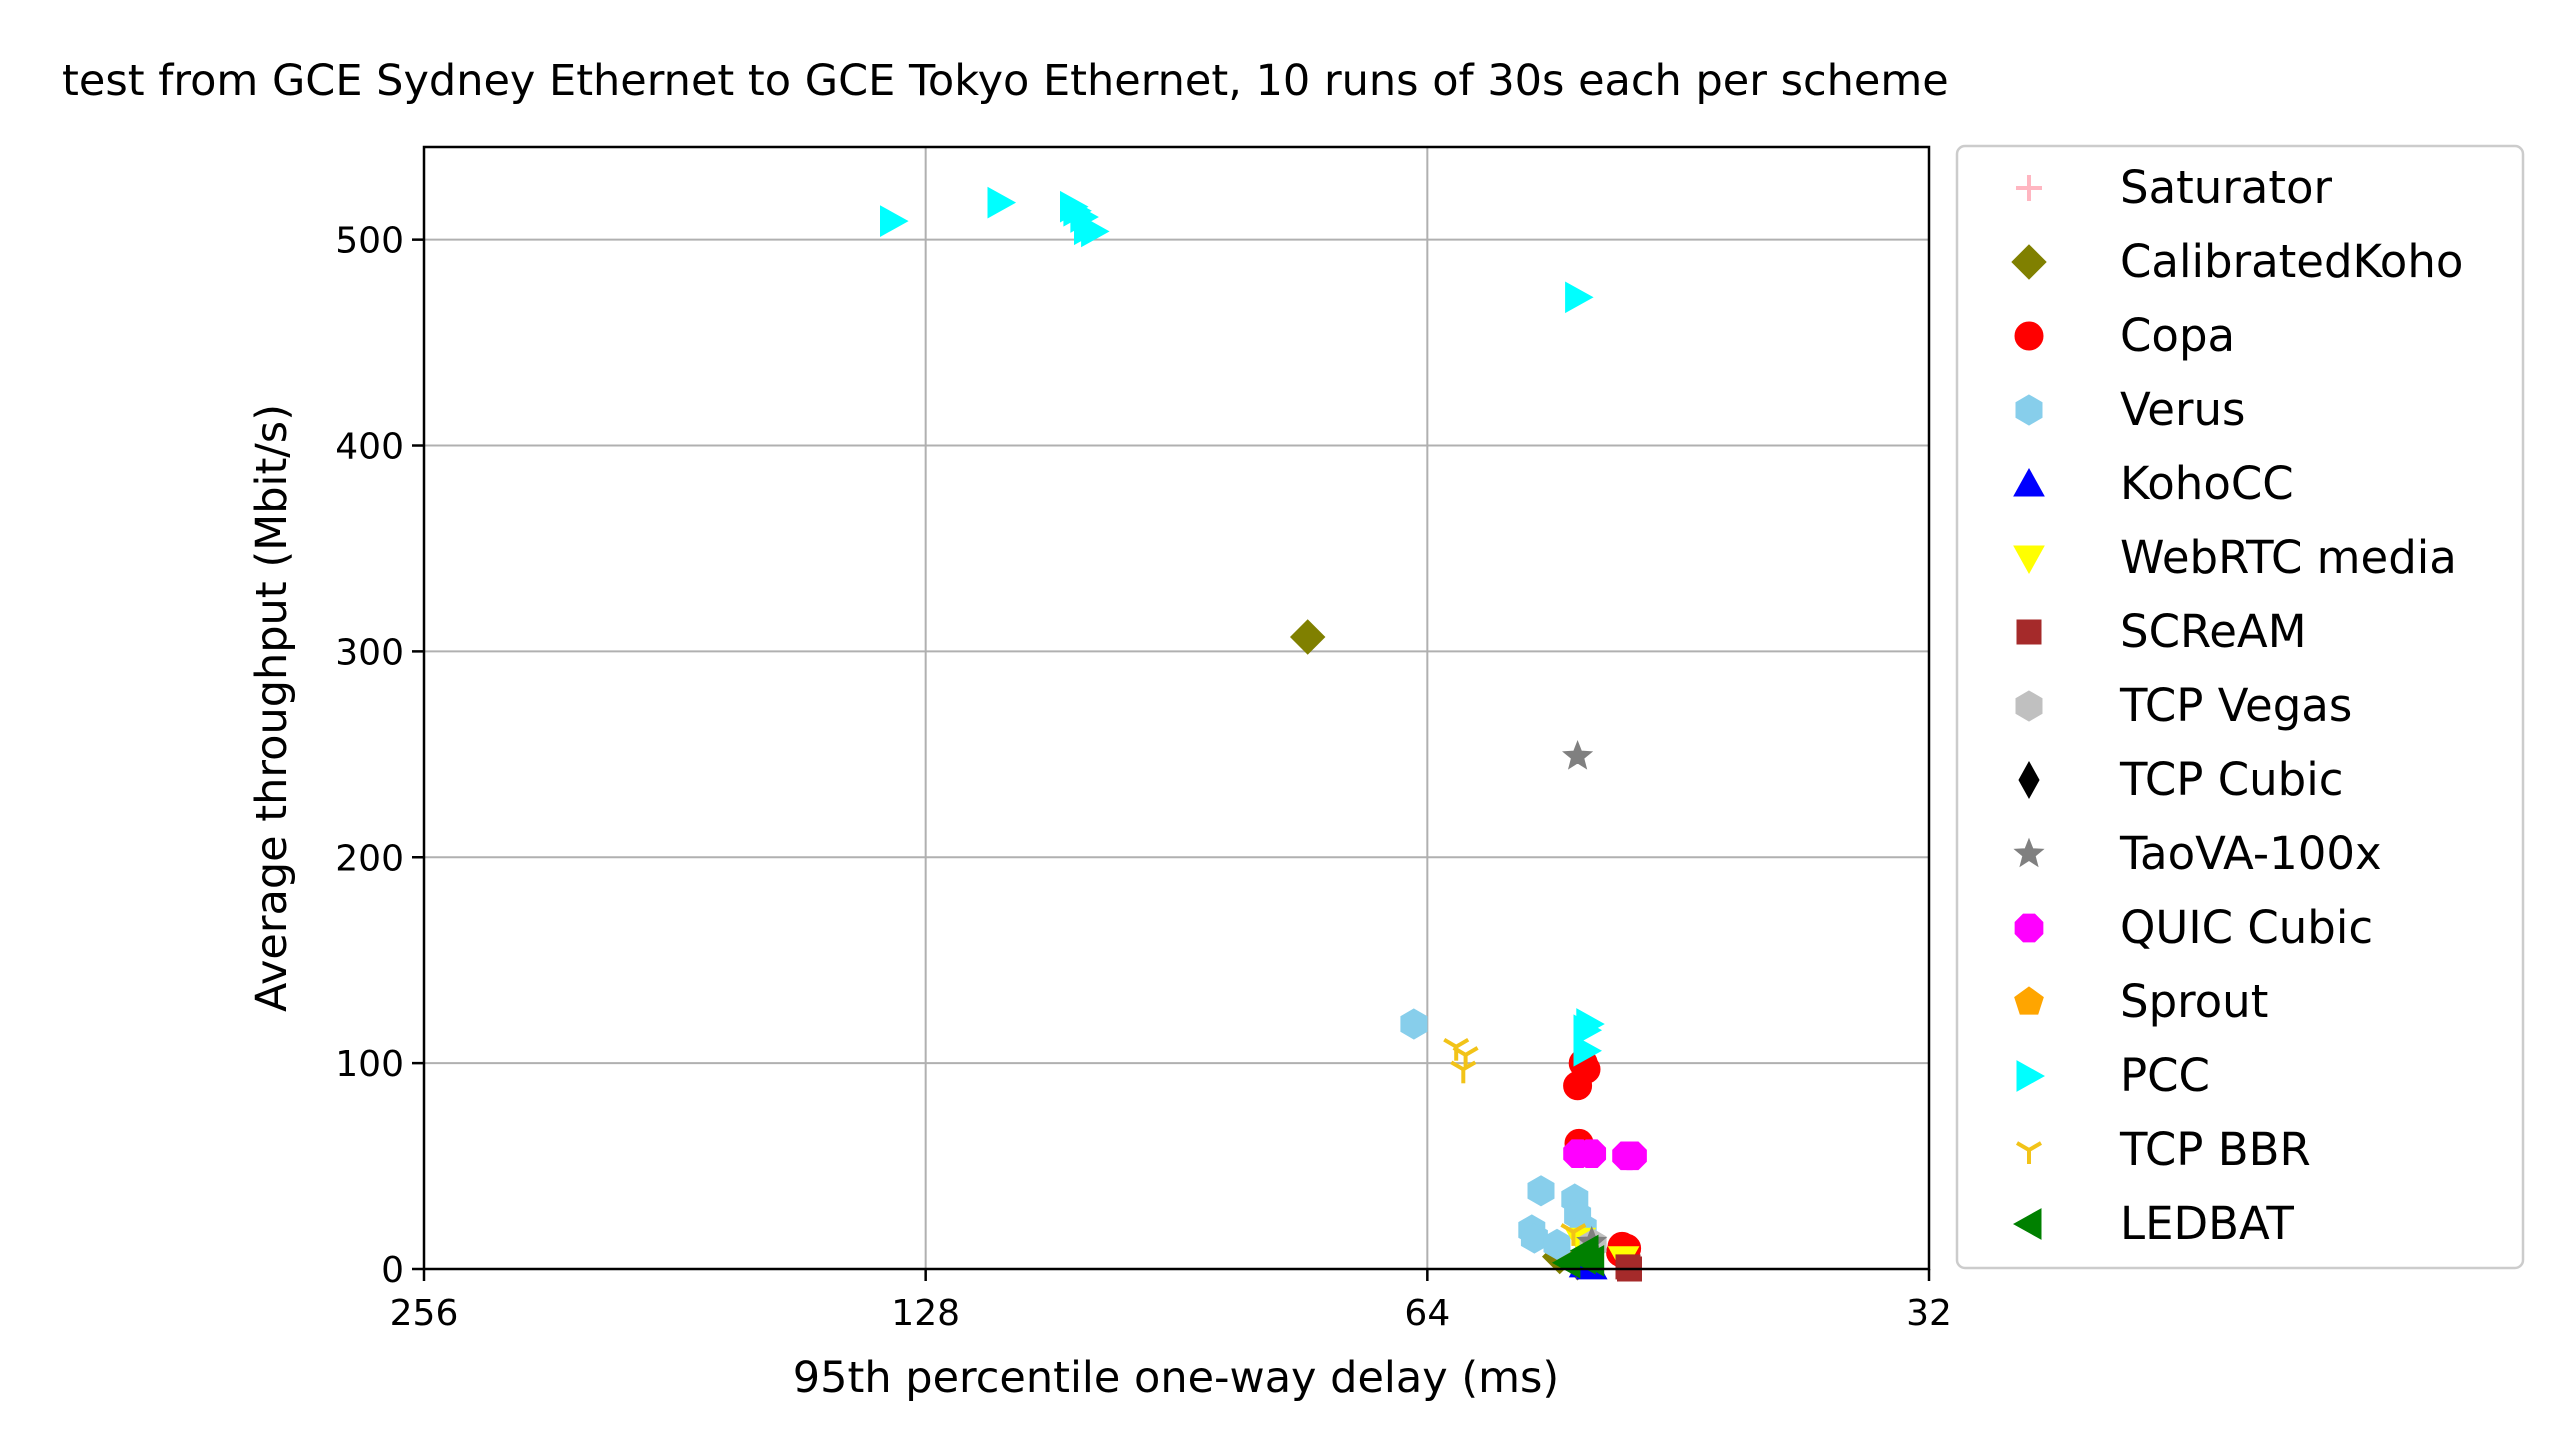 The image size is (2557, 1449). Describe the element at coordinates (1176, 1378) in the screenshot. I see `x-axis-label: 95th percentile one-way delay (ms)` at that location.